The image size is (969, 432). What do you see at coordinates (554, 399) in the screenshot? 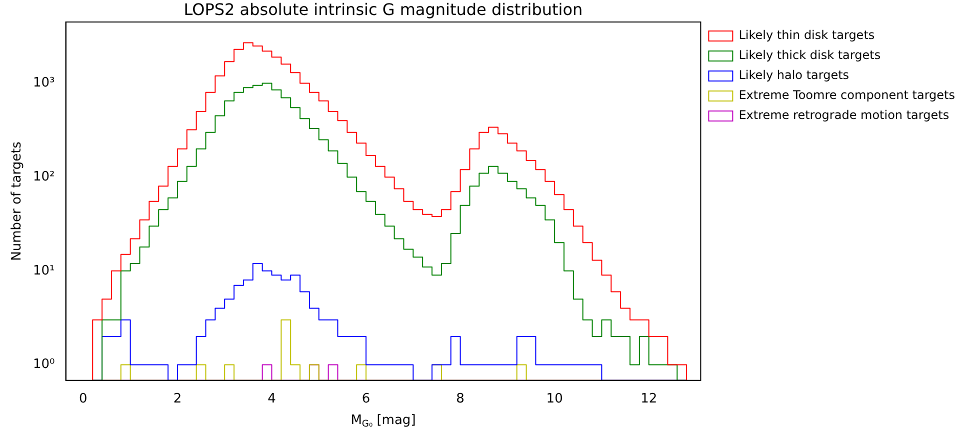
I see `x-tick-label: 10` at bounding box center [554, 399].